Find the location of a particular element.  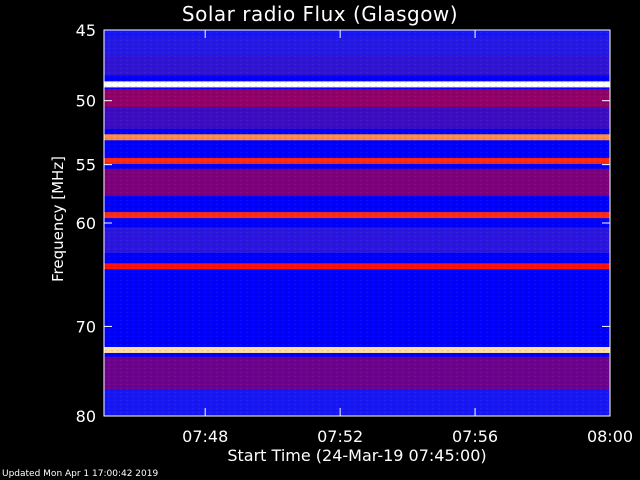

x-tick-label: 07:48 is located at coordinates (205, 436).